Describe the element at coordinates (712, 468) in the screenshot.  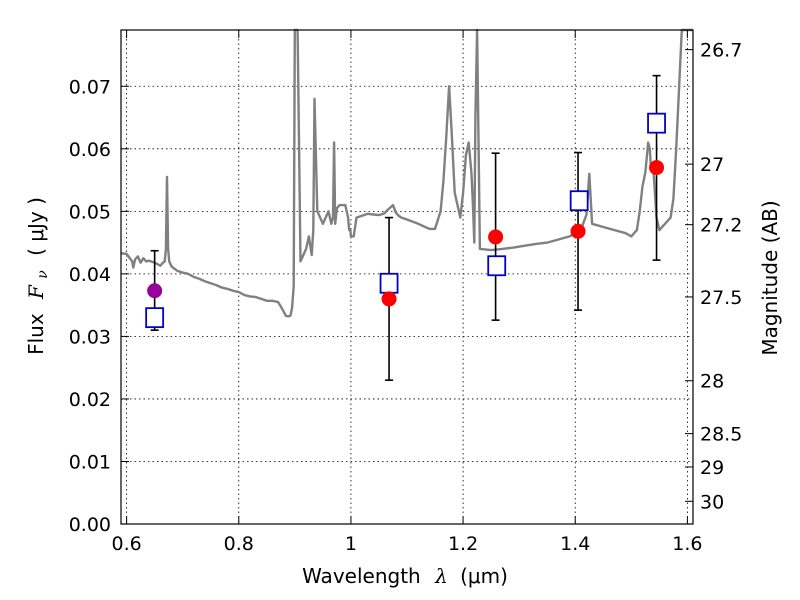
I see `magnitude-tick-label: 29` at that location.